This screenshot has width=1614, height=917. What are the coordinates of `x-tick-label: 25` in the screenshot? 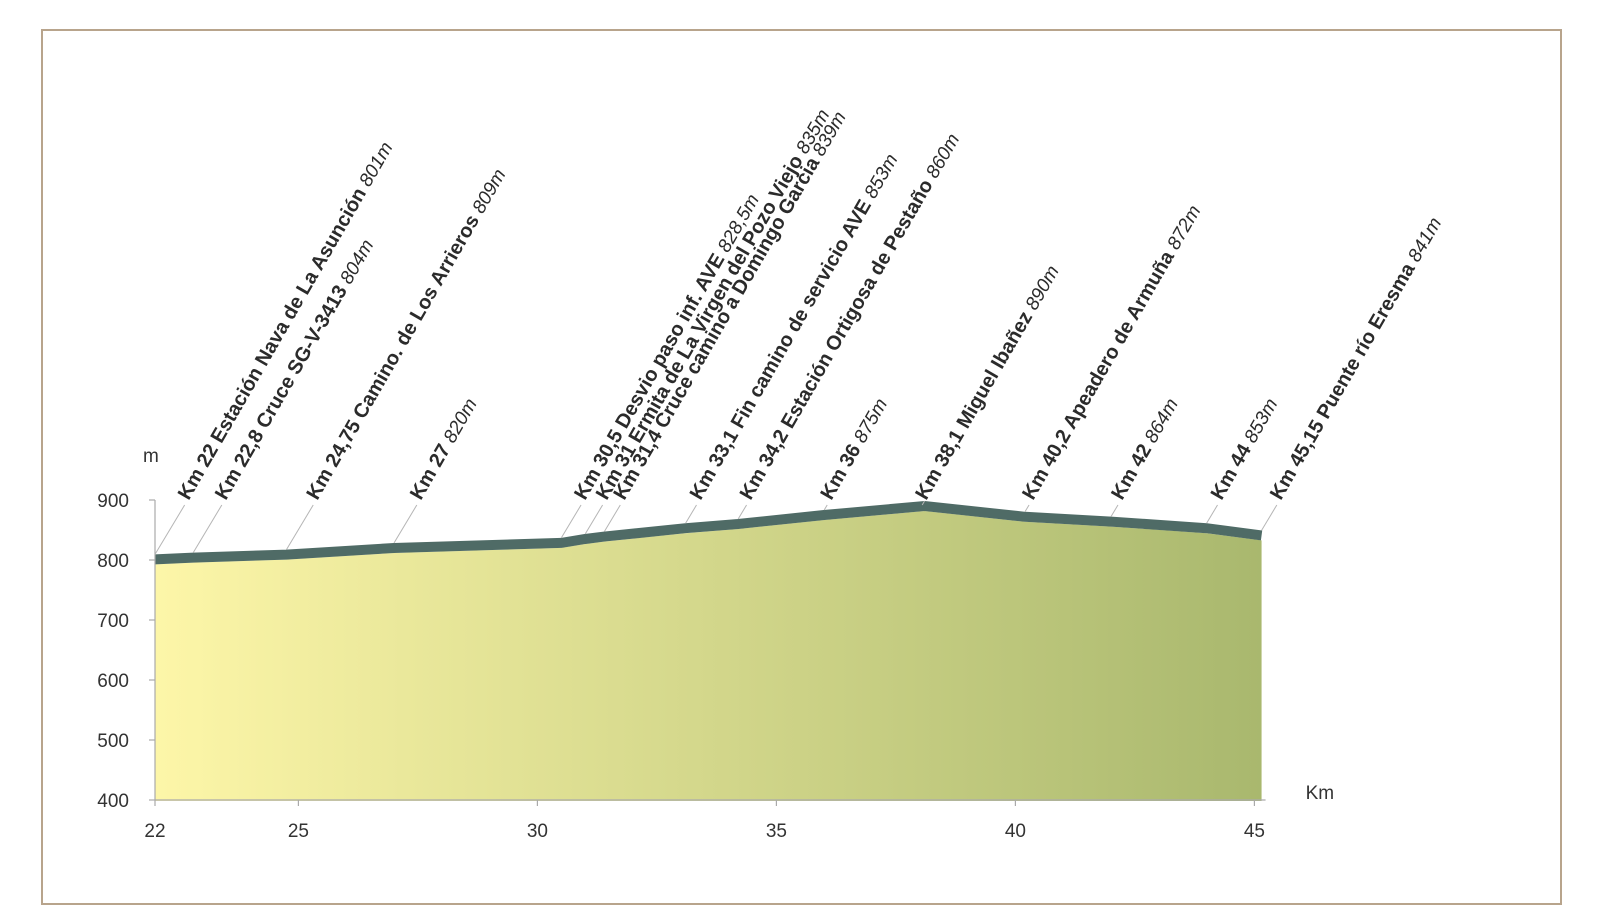 It's located at (298, 831).